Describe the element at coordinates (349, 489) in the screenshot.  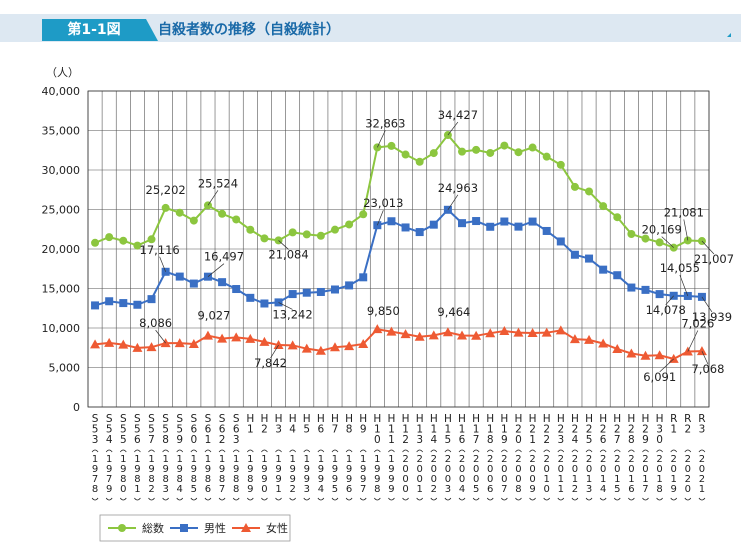
I see `x-tick-year-char: 6` at that location.